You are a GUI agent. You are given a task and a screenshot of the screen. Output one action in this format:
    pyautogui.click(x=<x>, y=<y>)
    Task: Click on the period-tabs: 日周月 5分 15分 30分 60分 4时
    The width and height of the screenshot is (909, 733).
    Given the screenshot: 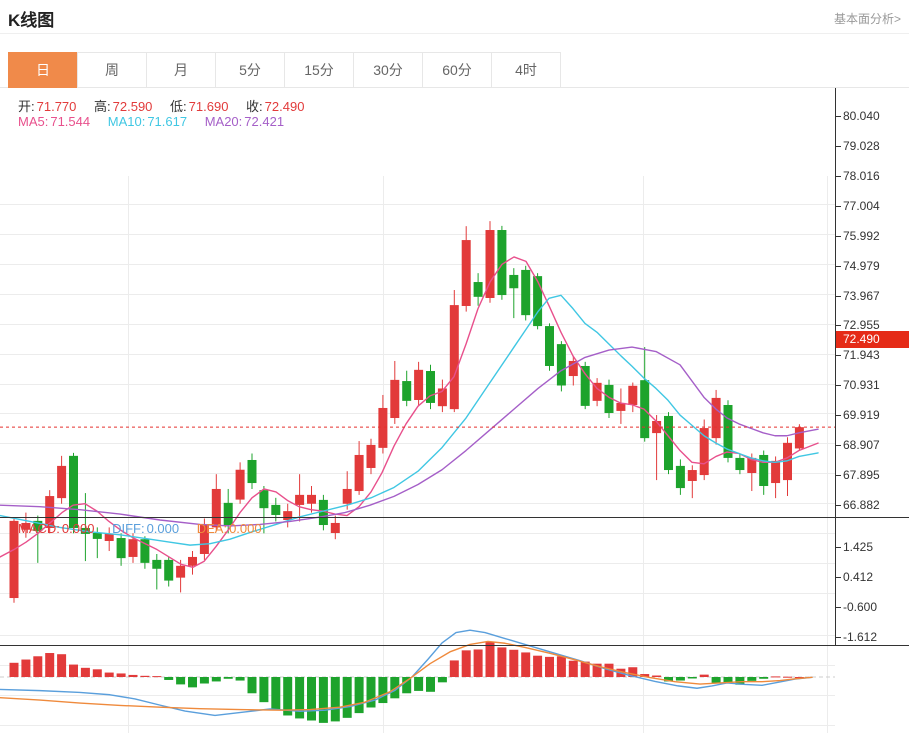 What is the action you would take?
    pyautogui.click(x=284, y=70)
    